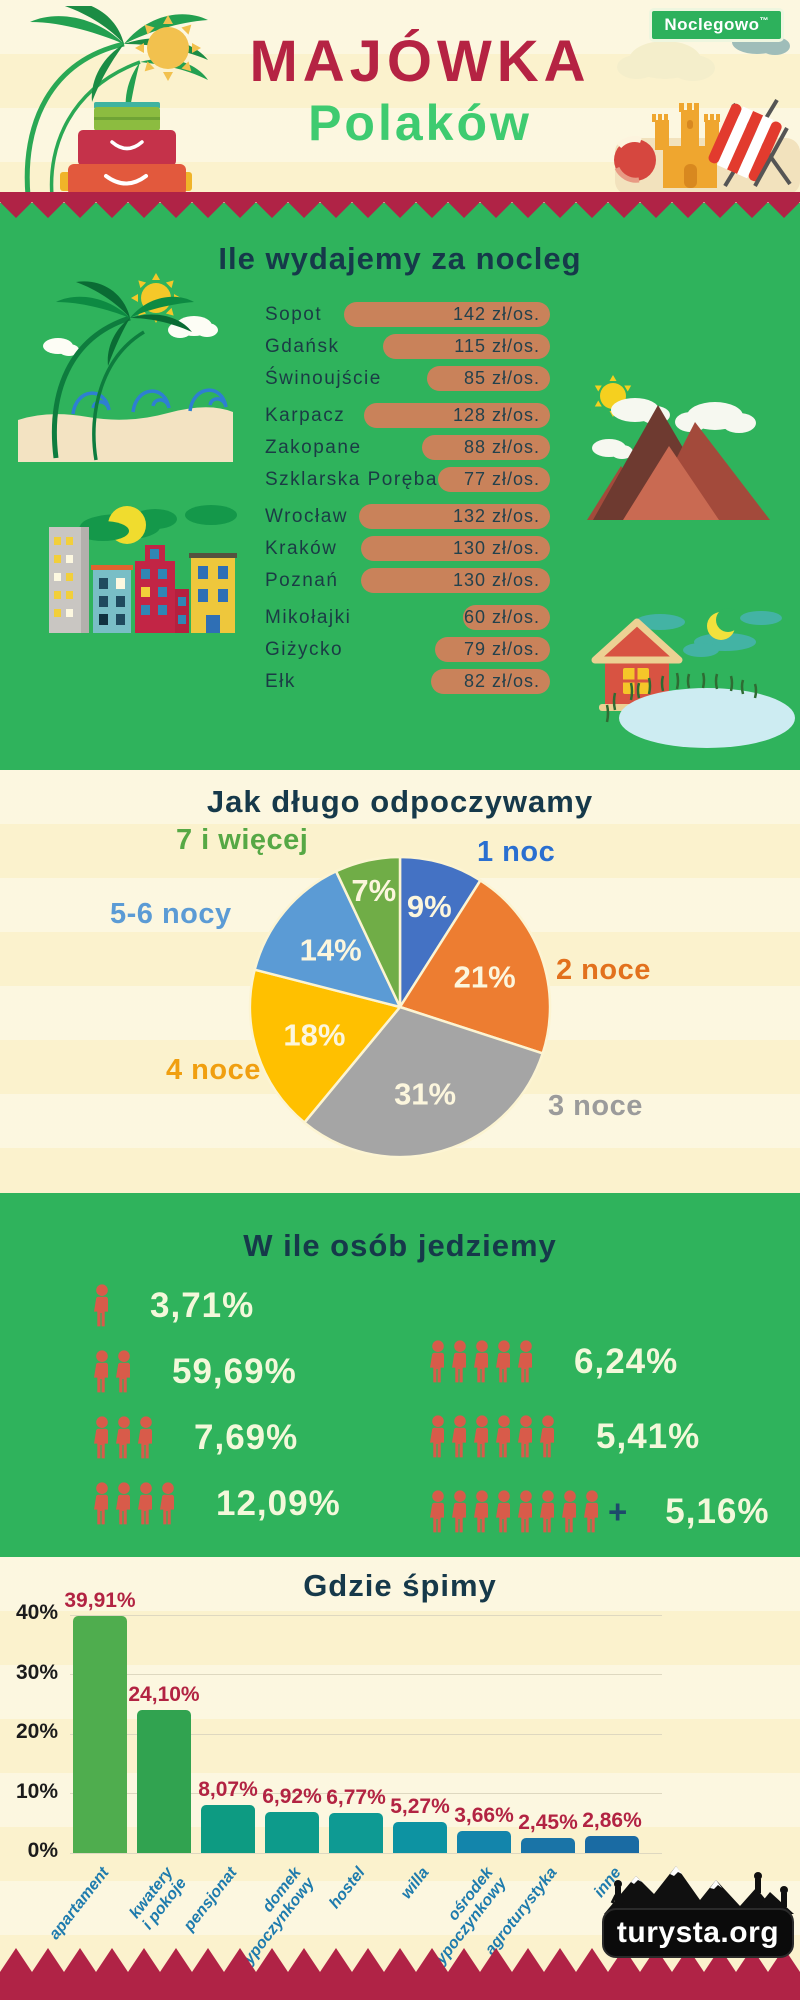 This screenshot has width=800, height=2000. What do you see at coordinates (246, 1437) in the screenshot?
I see `percentage-value: 7,69%` at bounding box center [246, 1437].